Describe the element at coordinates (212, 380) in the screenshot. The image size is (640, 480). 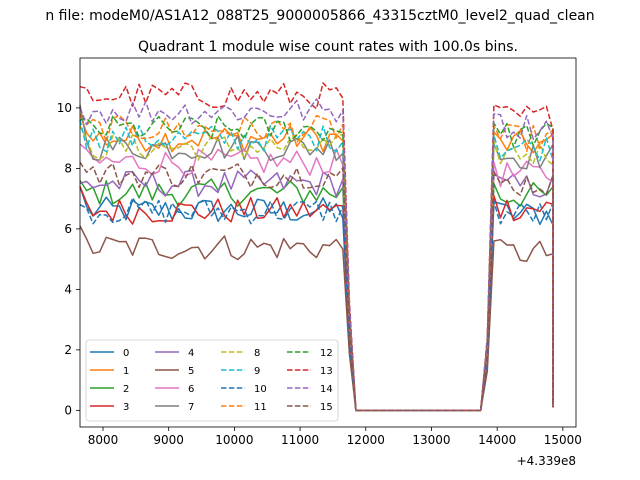
I see `legend-box` at that location.